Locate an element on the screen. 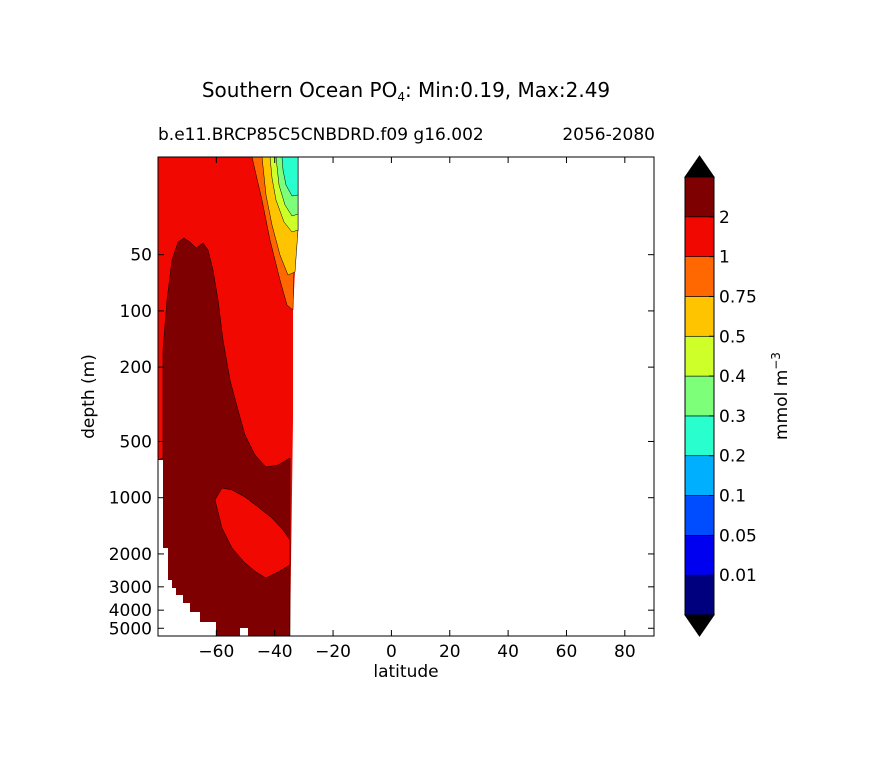 This screenshot has height=757, width=869. y-axis-label: depth (m) is located at coordinates (89, 396).